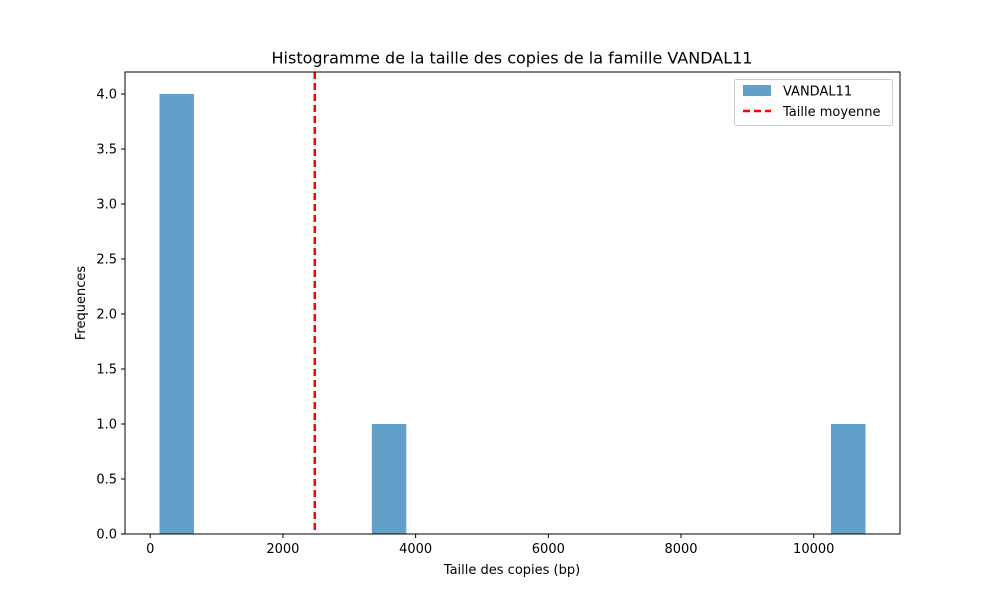  What do you see at coordinates (548, 549) in the screenshot?
I see `x-tick-label: 6000` at bounding box center [548, 549].